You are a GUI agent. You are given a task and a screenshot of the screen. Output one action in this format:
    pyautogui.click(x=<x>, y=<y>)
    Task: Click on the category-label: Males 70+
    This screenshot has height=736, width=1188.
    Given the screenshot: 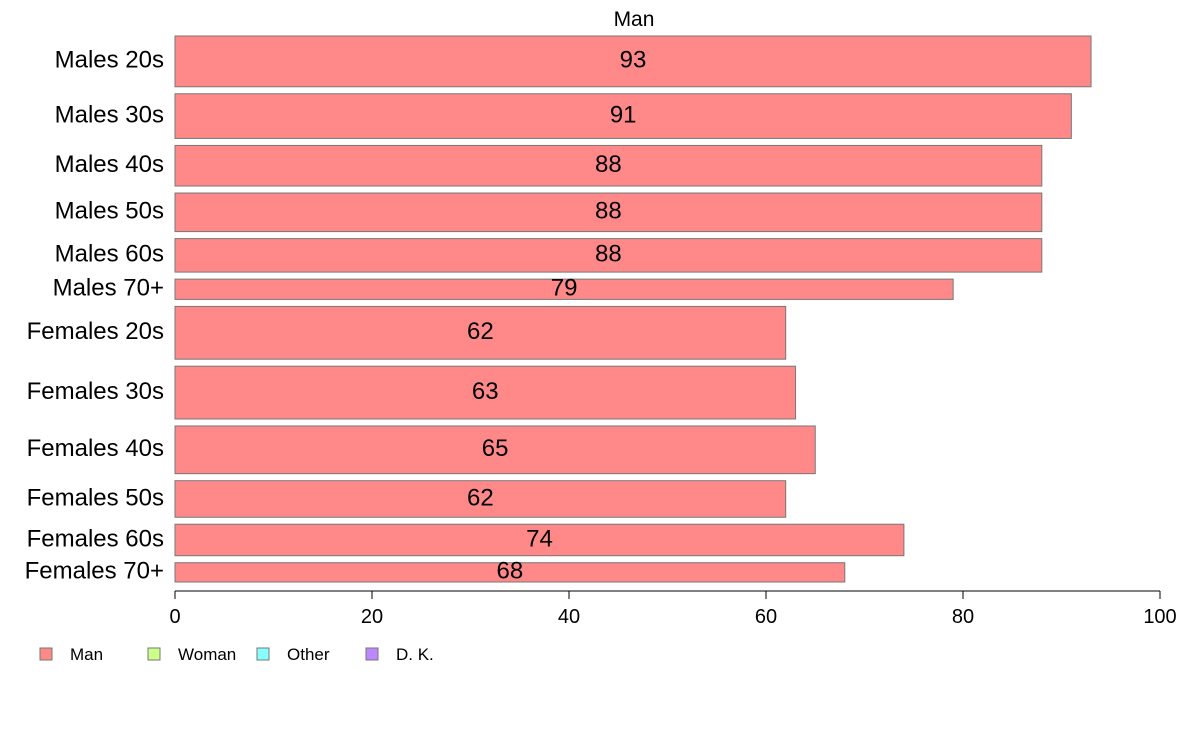 What is the action you would take?
    pyautogui.click(x=108, y=288)
    